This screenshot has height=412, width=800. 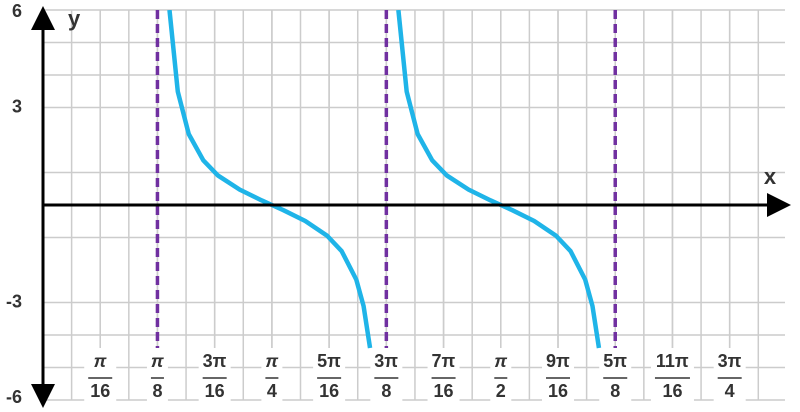 I want to click on x-tick-label: 5π/8, so click(x=615, y=376).